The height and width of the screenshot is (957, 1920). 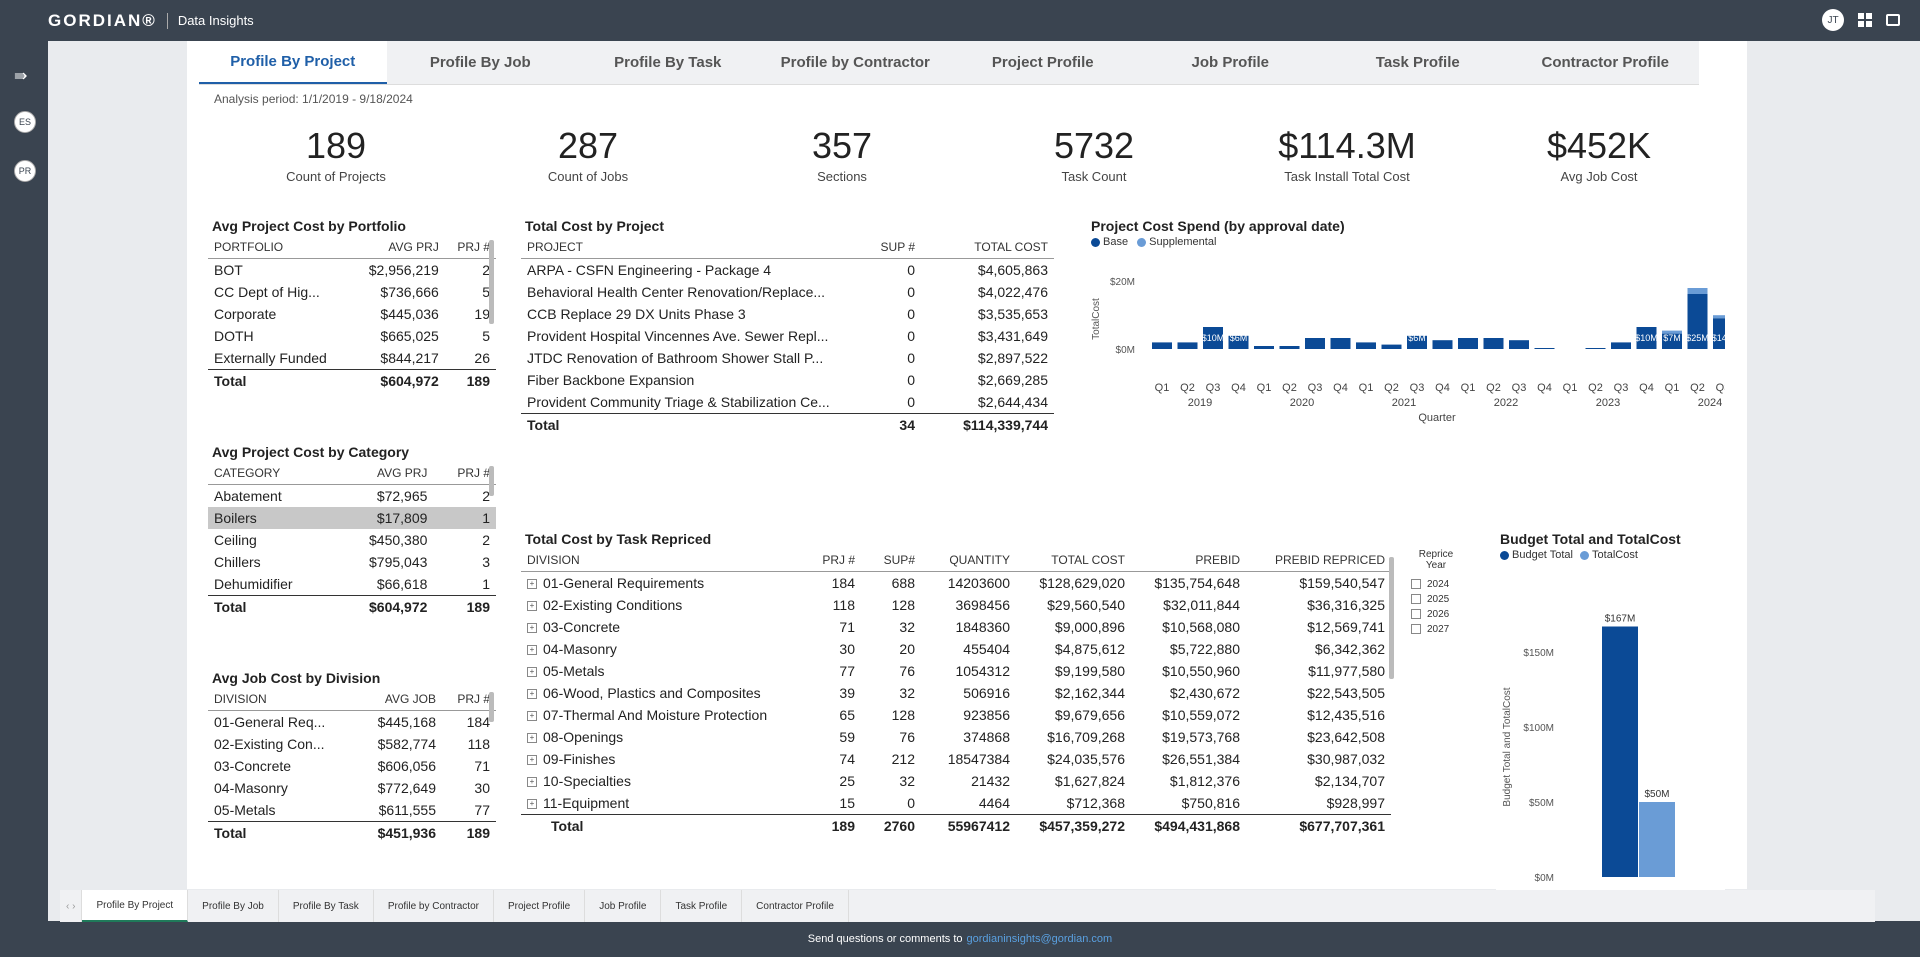 What do you see at coordinates (352, 810) in the screenshot?
I see `table-row: 05-Metals $611,555 77` at bounding box center [352, 810].